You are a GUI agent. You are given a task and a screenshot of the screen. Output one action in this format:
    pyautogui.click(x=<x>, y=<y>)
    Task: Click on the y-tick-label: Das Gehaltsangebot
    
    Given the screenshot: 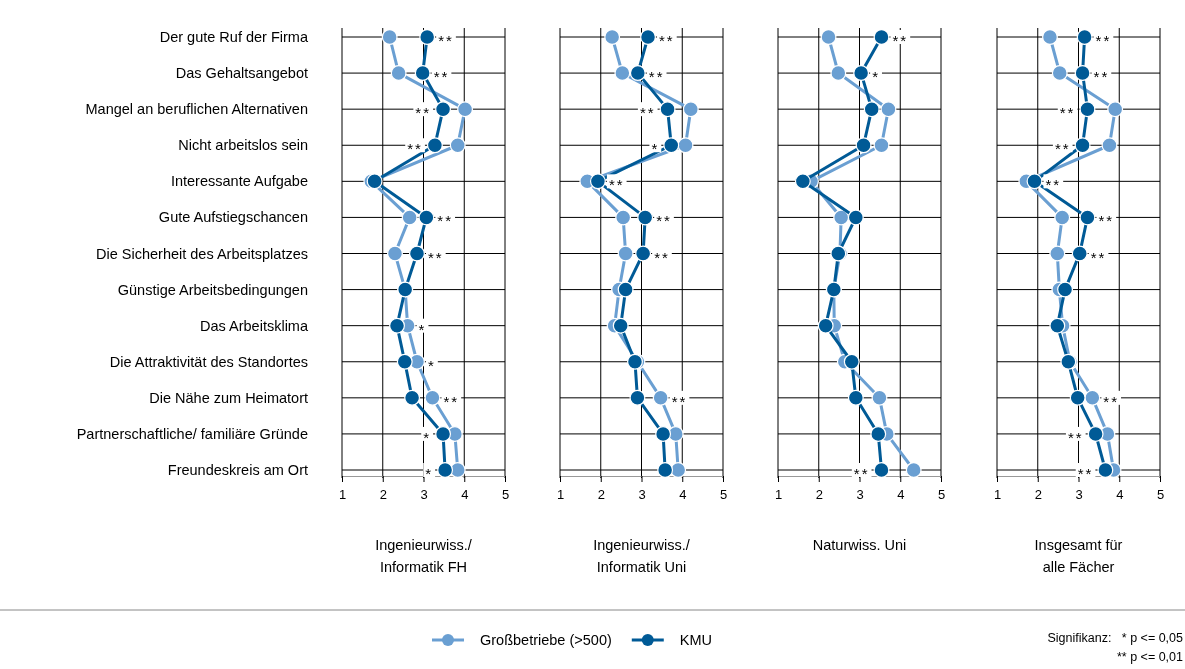 What is the action you would take?
    pyautogui.click(x=241, y=73)
    